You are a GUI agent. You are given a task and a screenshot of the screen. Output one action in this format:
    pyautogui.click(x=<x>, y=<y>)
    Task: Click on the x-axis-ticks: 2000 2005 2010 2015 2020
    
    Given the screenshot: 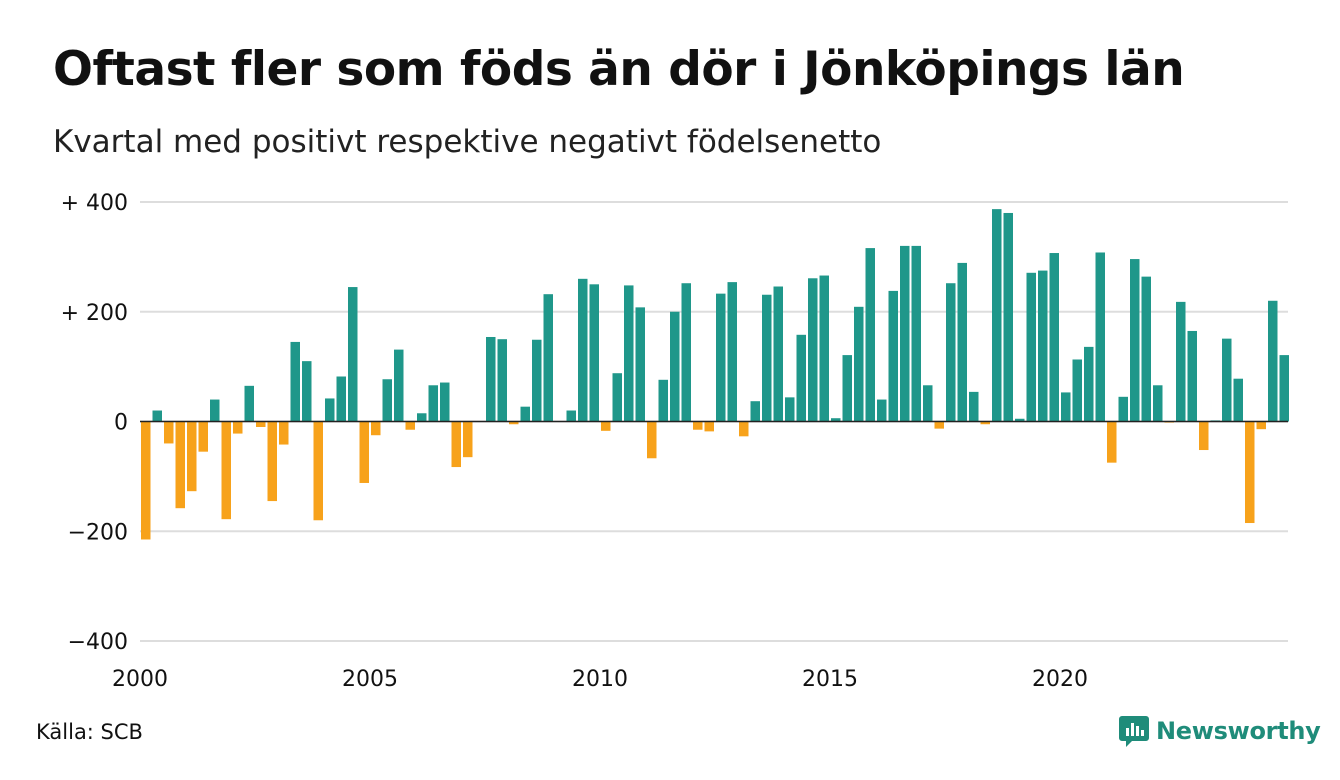 What is the action you would take?
    pyautogui.click(x=600, y=679)
    